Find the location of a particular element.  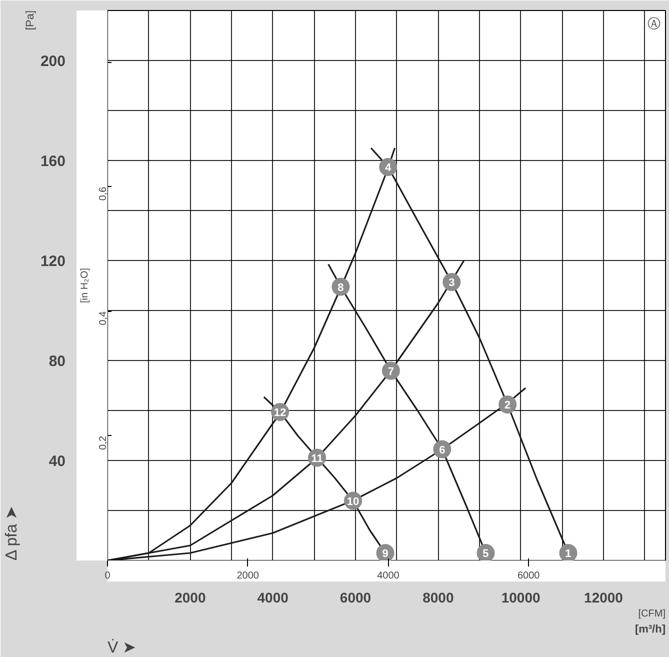

x-axis-title: [m³/h] is located at coordinates (650, 630).